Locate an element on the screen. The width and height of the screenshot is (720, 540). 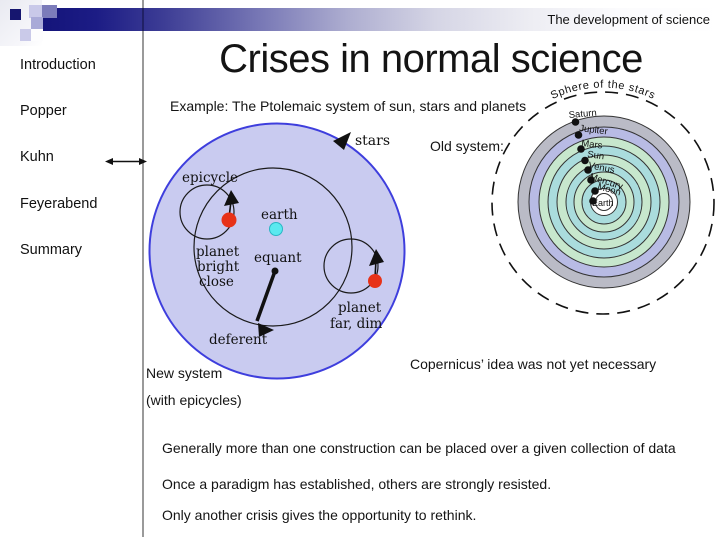
ring-label-venus: Venus is located at coordinates (601, 168).